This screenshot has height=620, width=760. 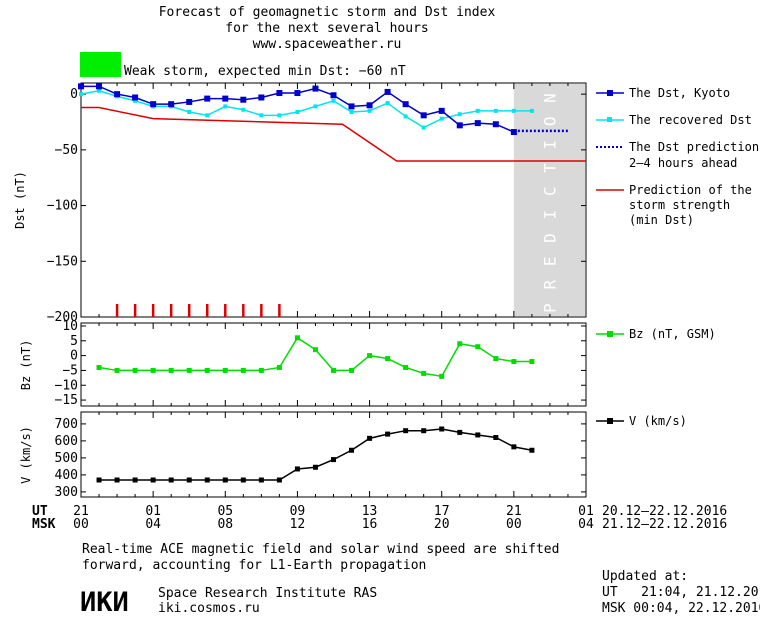 I want to click on legend-v: V (km/s), so click(x=658, y=421).